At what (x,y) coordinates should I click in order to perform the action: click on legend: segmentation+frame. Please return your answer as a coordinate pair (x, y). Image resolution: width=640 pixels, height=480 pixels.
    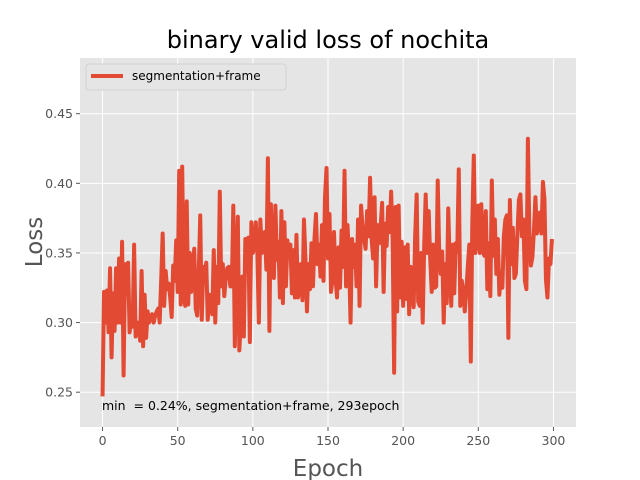
    Looking at the image, I should click on (186, 77).